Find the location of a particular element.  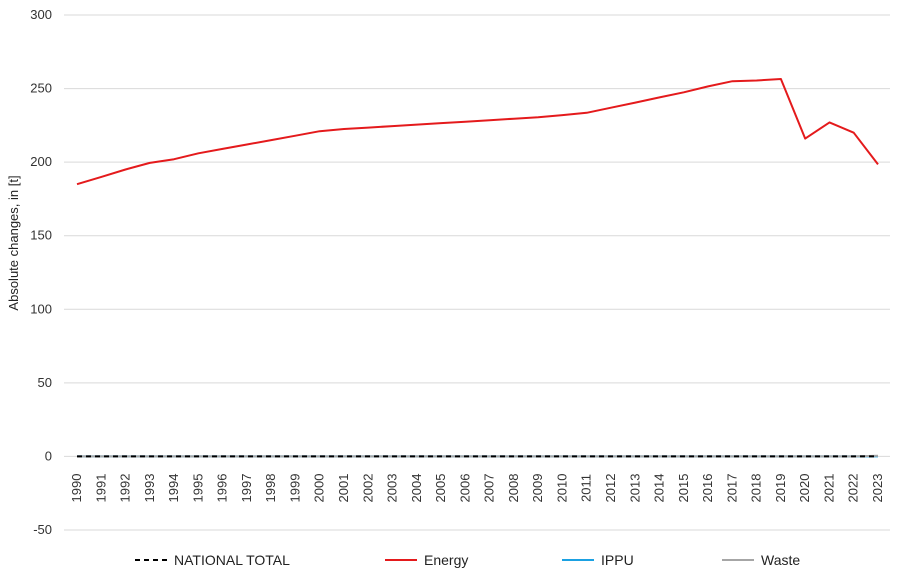

x-tick-label: 2013 is located at coordinates (634, 488).